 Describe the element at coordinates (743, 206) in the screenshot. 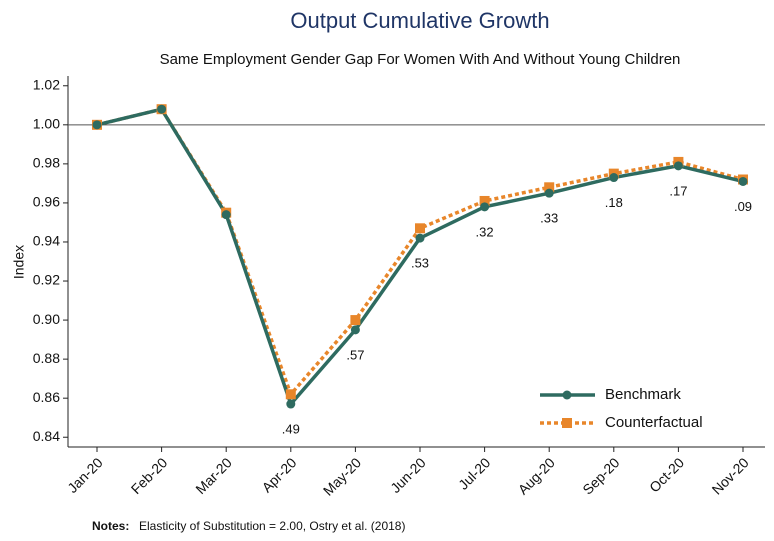

I see `point-label: .09` at that location.